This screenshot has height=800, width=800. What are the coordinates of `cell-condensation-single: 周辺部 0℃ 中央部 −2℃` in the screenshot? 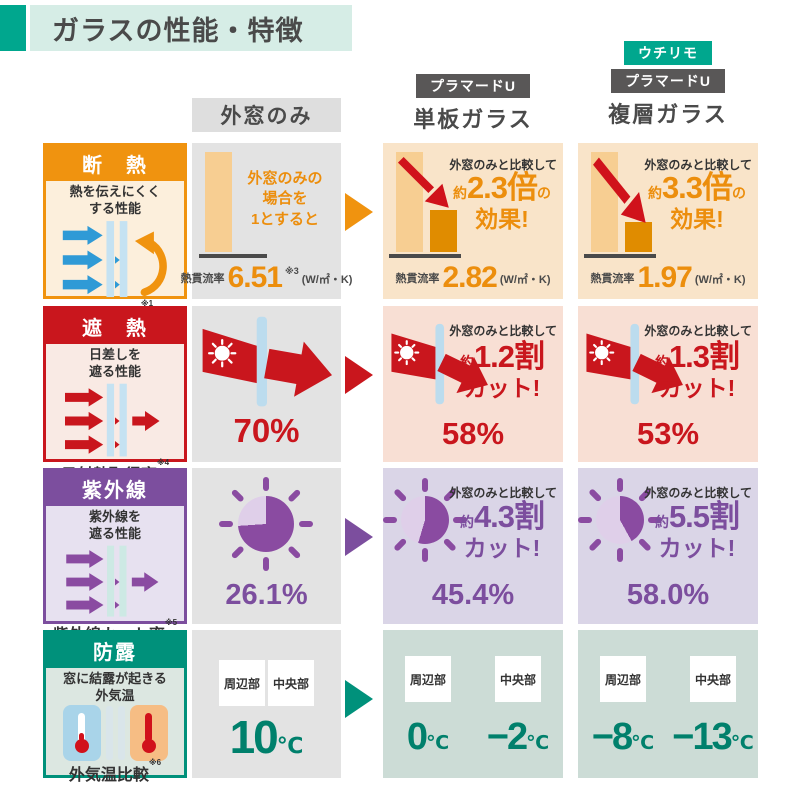 It's located at (473, 704).